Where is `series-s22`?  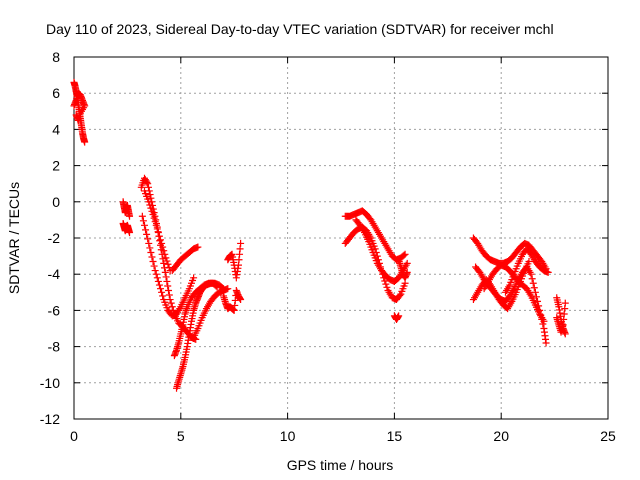
series-s22 is located at coordinates (514, 293).